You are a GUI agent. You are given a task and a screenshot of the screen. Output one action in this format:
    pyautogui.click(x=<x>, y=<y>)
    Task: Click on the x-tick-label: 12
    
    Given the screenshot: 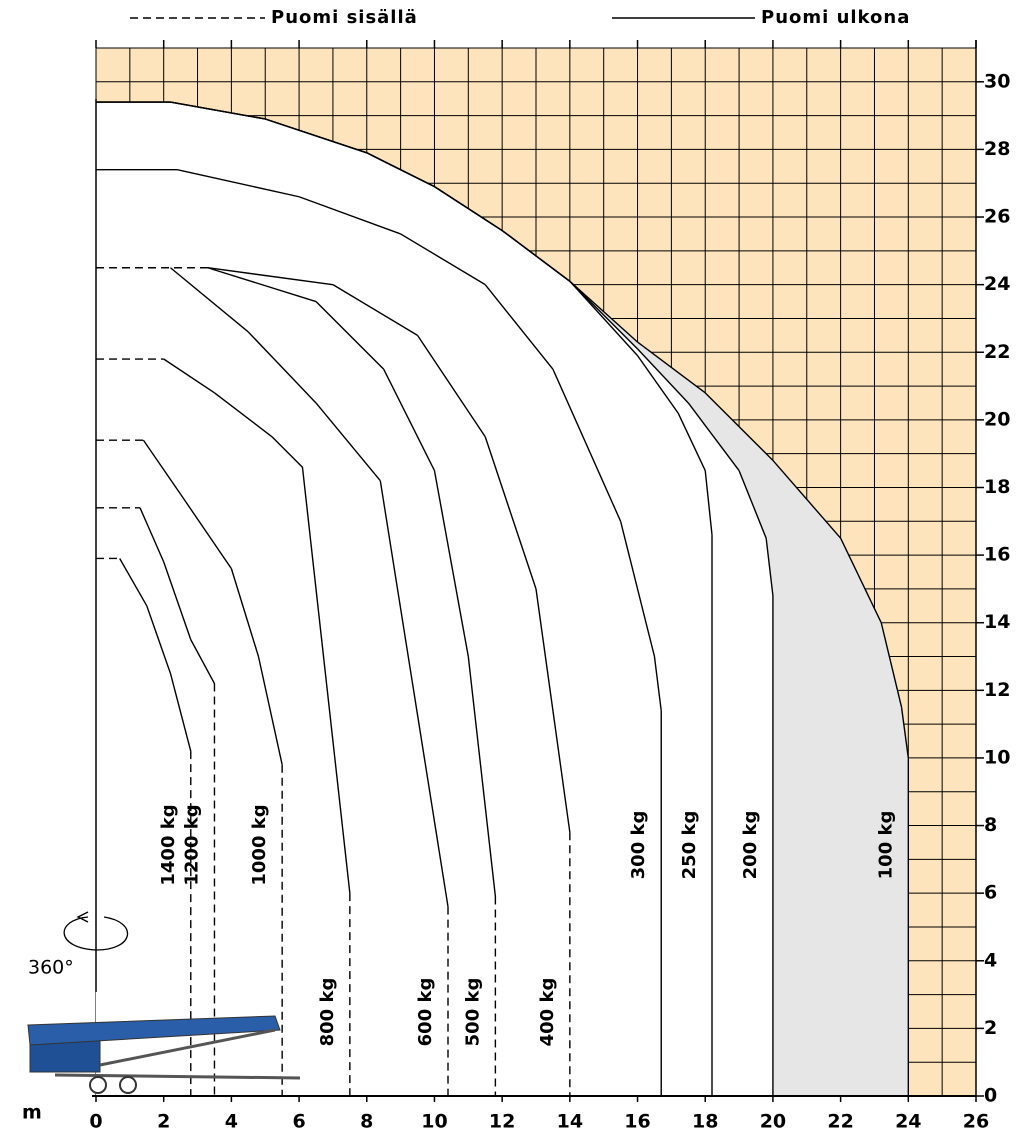 What is the action you would take?
    pyautogui.click(x=502, y=1122)
    